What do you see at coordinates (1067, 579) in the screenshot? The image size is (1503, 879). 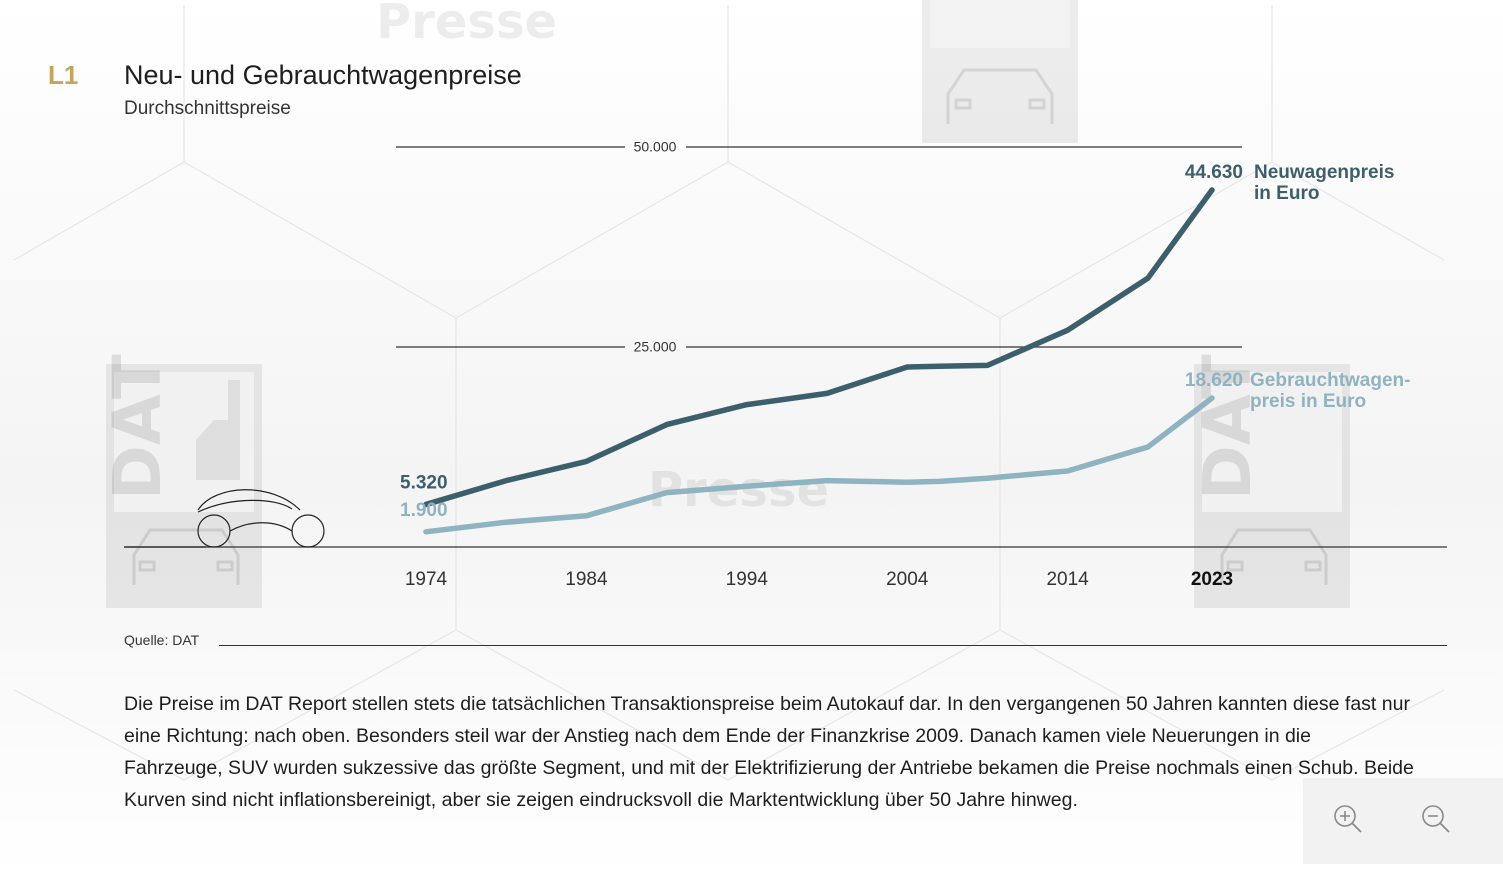 I see `x-tick-label: 2014` at bounding box center [1067, 579].